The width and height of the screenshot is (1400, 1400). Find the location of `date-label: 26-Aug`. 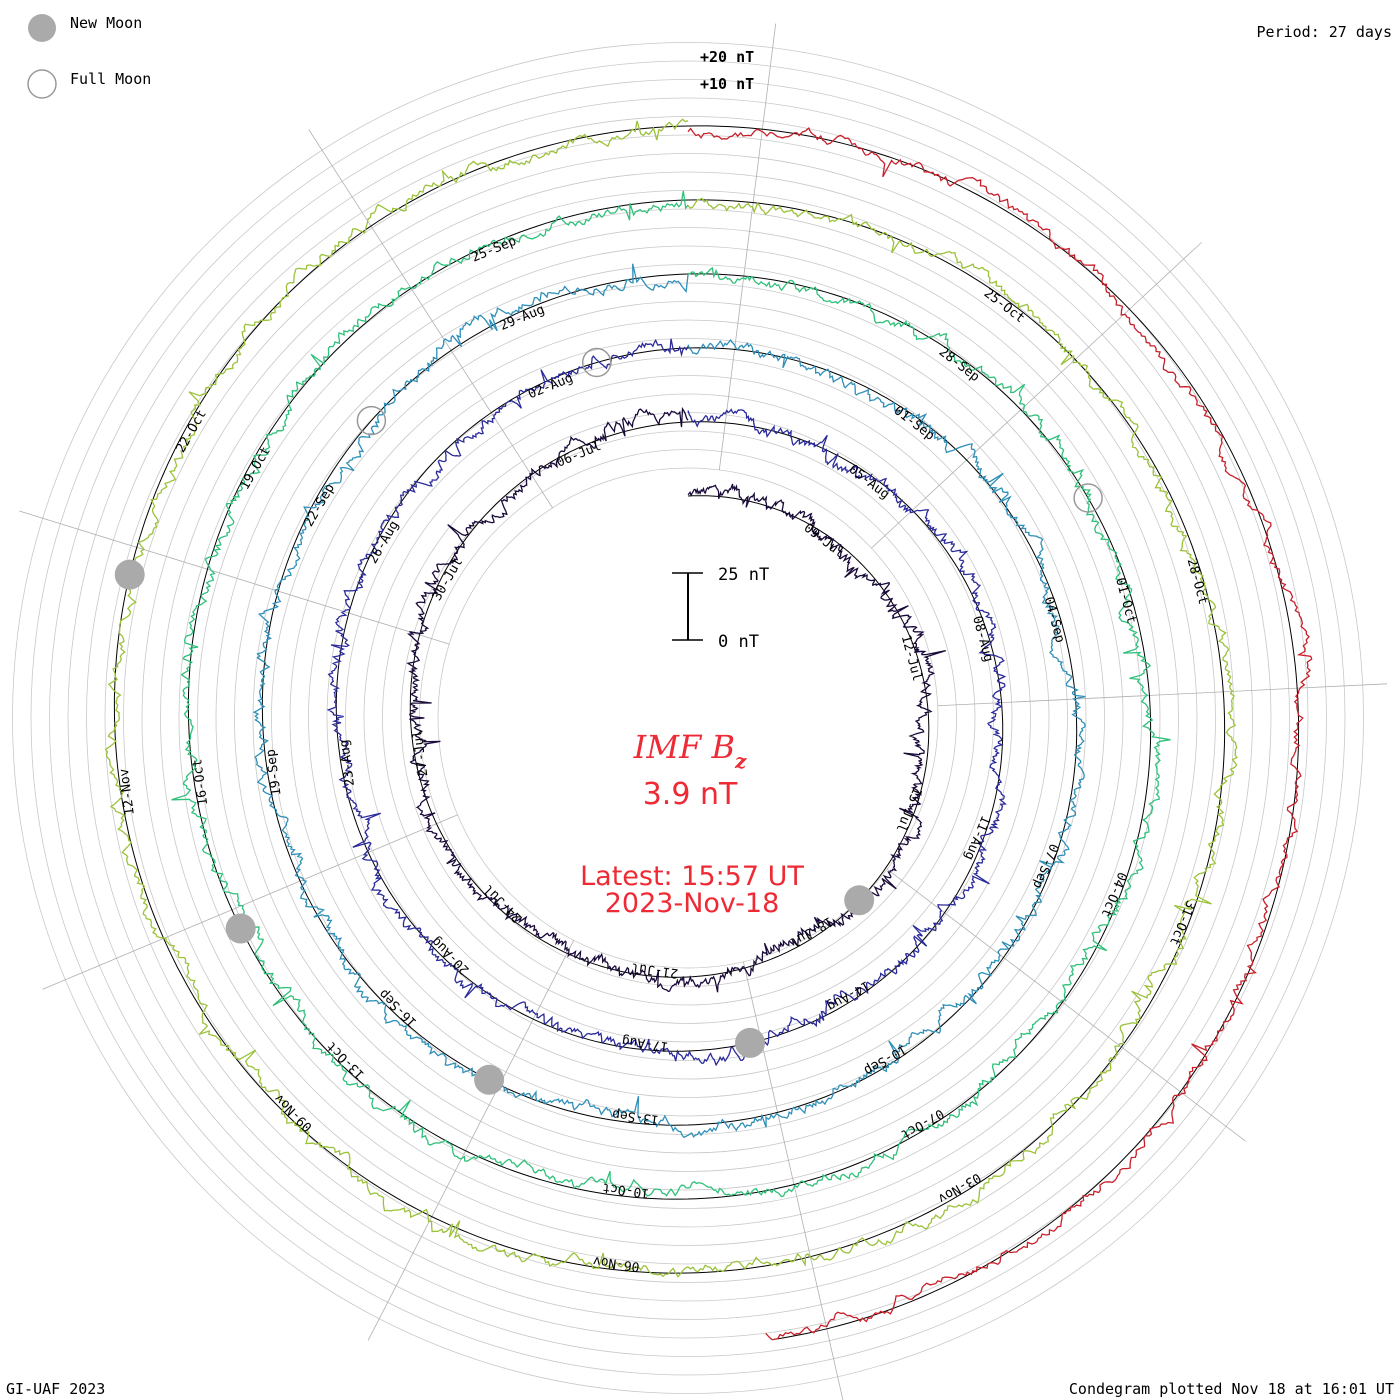

date-label: 26-Aug is located at coordinates (384, 542).